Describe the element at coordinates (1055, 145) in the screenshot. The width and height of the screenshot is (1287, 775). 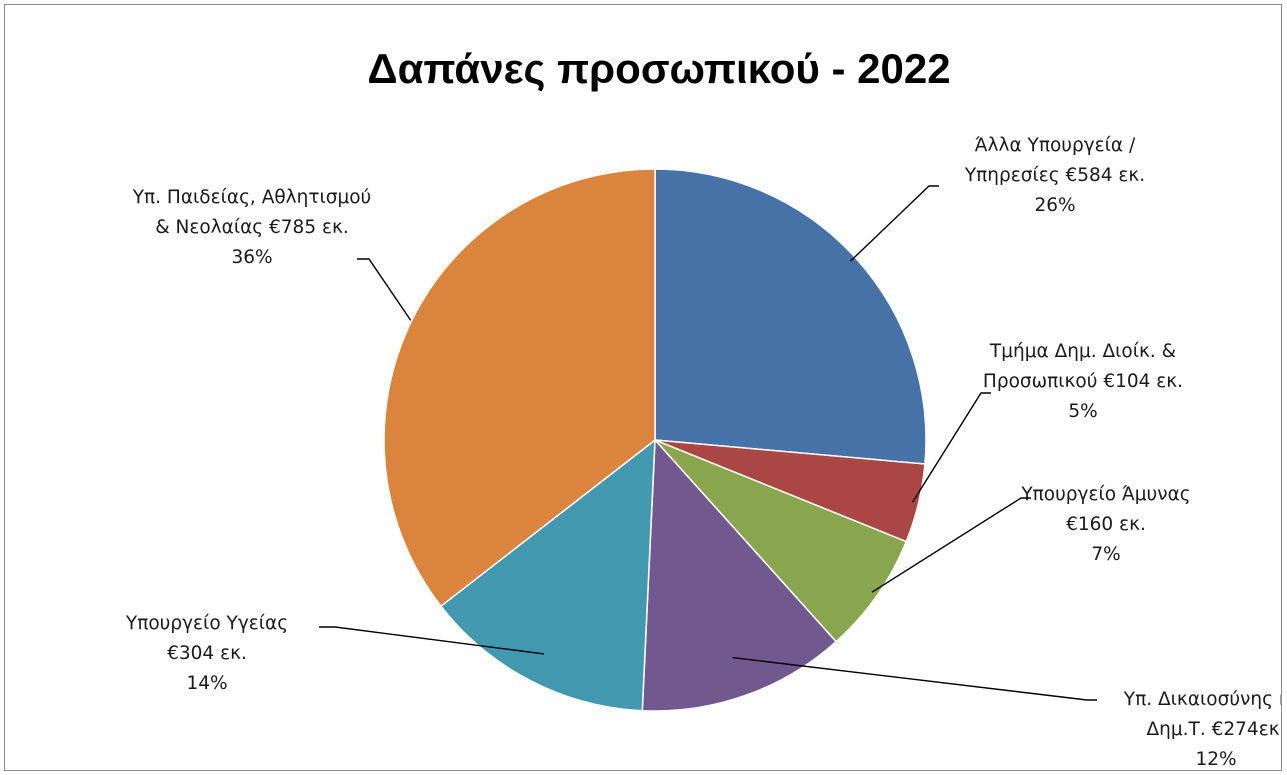
I see `data-label-line: Άλλα Υπουργεία /` at that location.